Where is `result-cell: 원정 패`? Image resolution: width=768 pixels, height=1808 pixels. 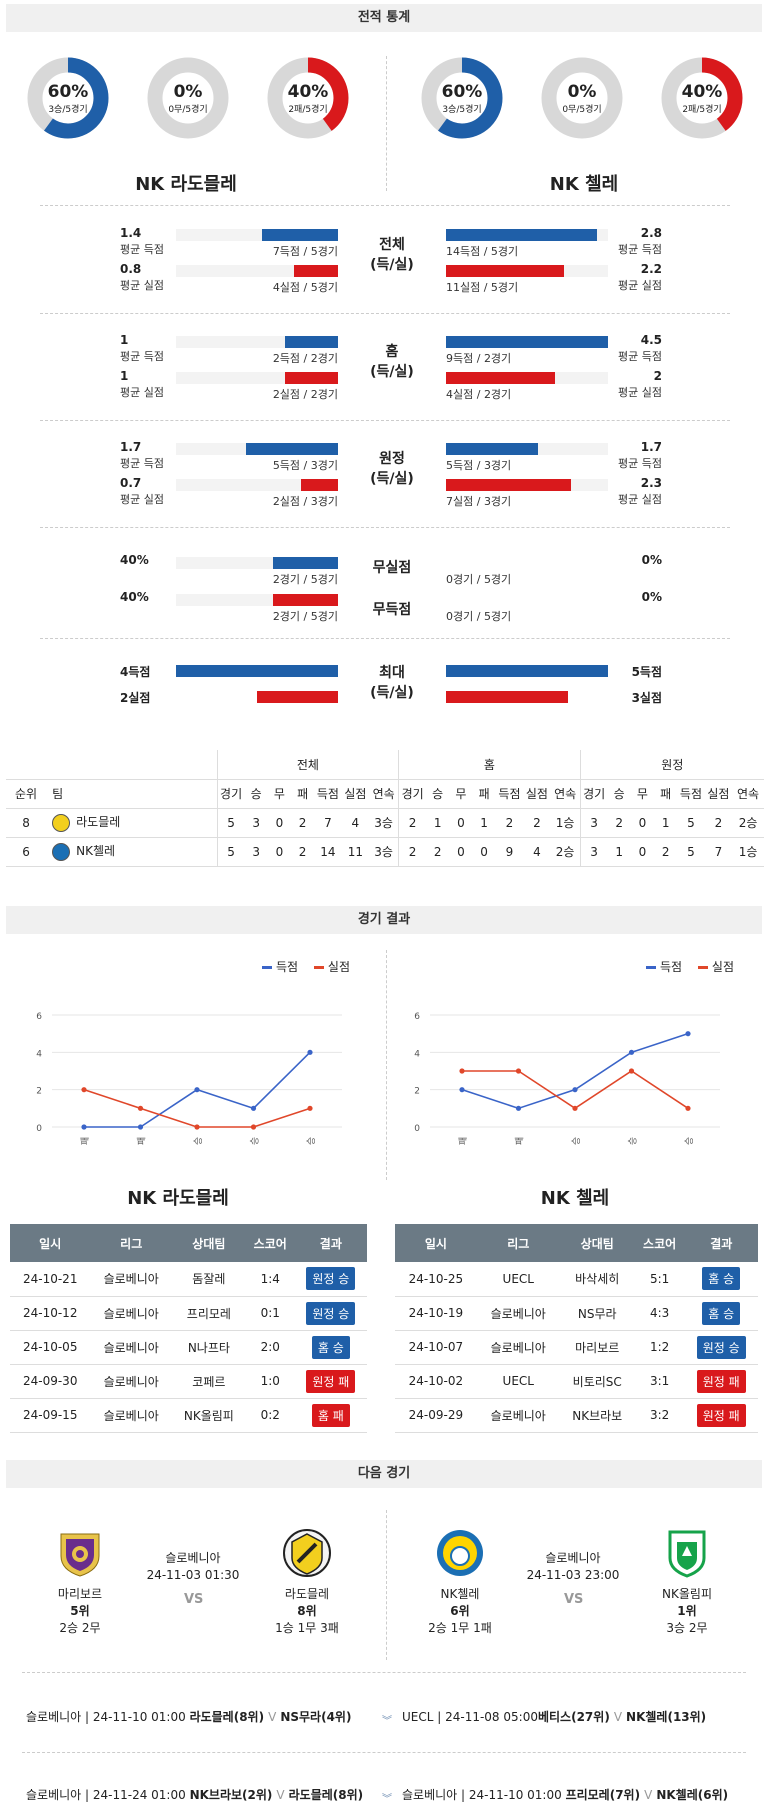 result-cell: 원정 패 is located at coordinates (721, 1415).